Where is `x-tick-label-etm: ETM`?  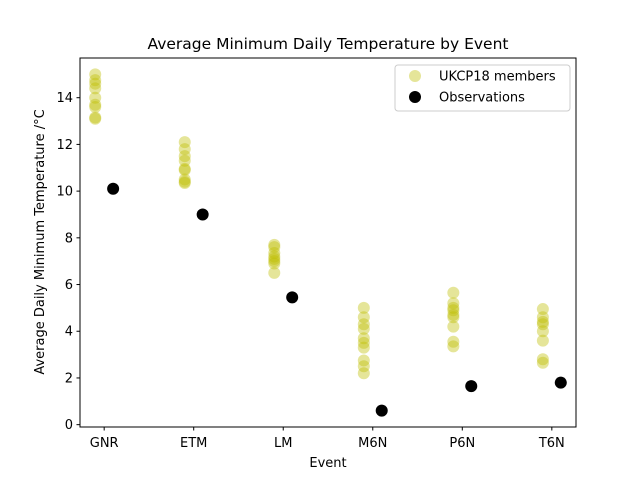 x-tick-label-etm: ETM is located at coordinates (193, 443).